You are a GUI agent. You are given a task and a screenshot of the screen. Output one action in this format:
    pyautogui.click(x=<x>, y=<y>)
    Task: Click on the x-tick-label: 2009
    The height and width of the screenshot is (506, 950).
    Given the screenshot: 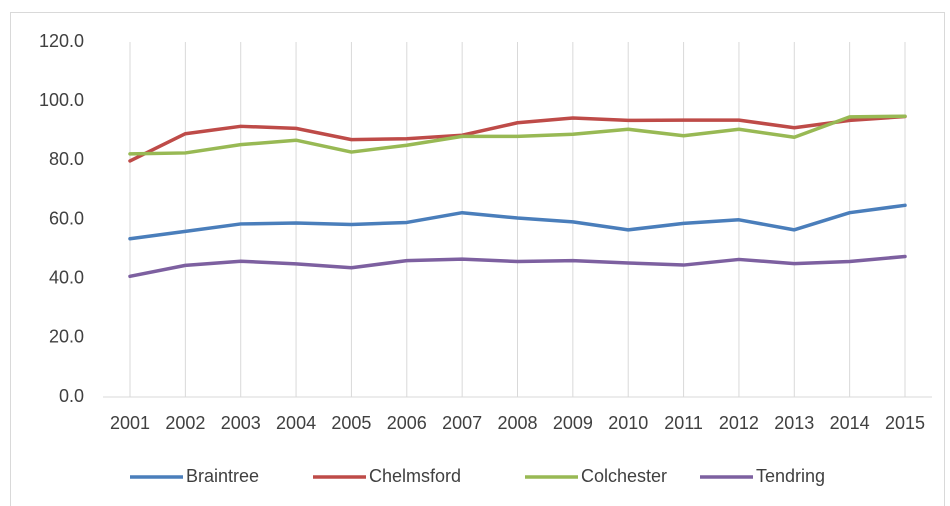 What is the action you would take?
    pyautogui.click(x=573, y=423)
    